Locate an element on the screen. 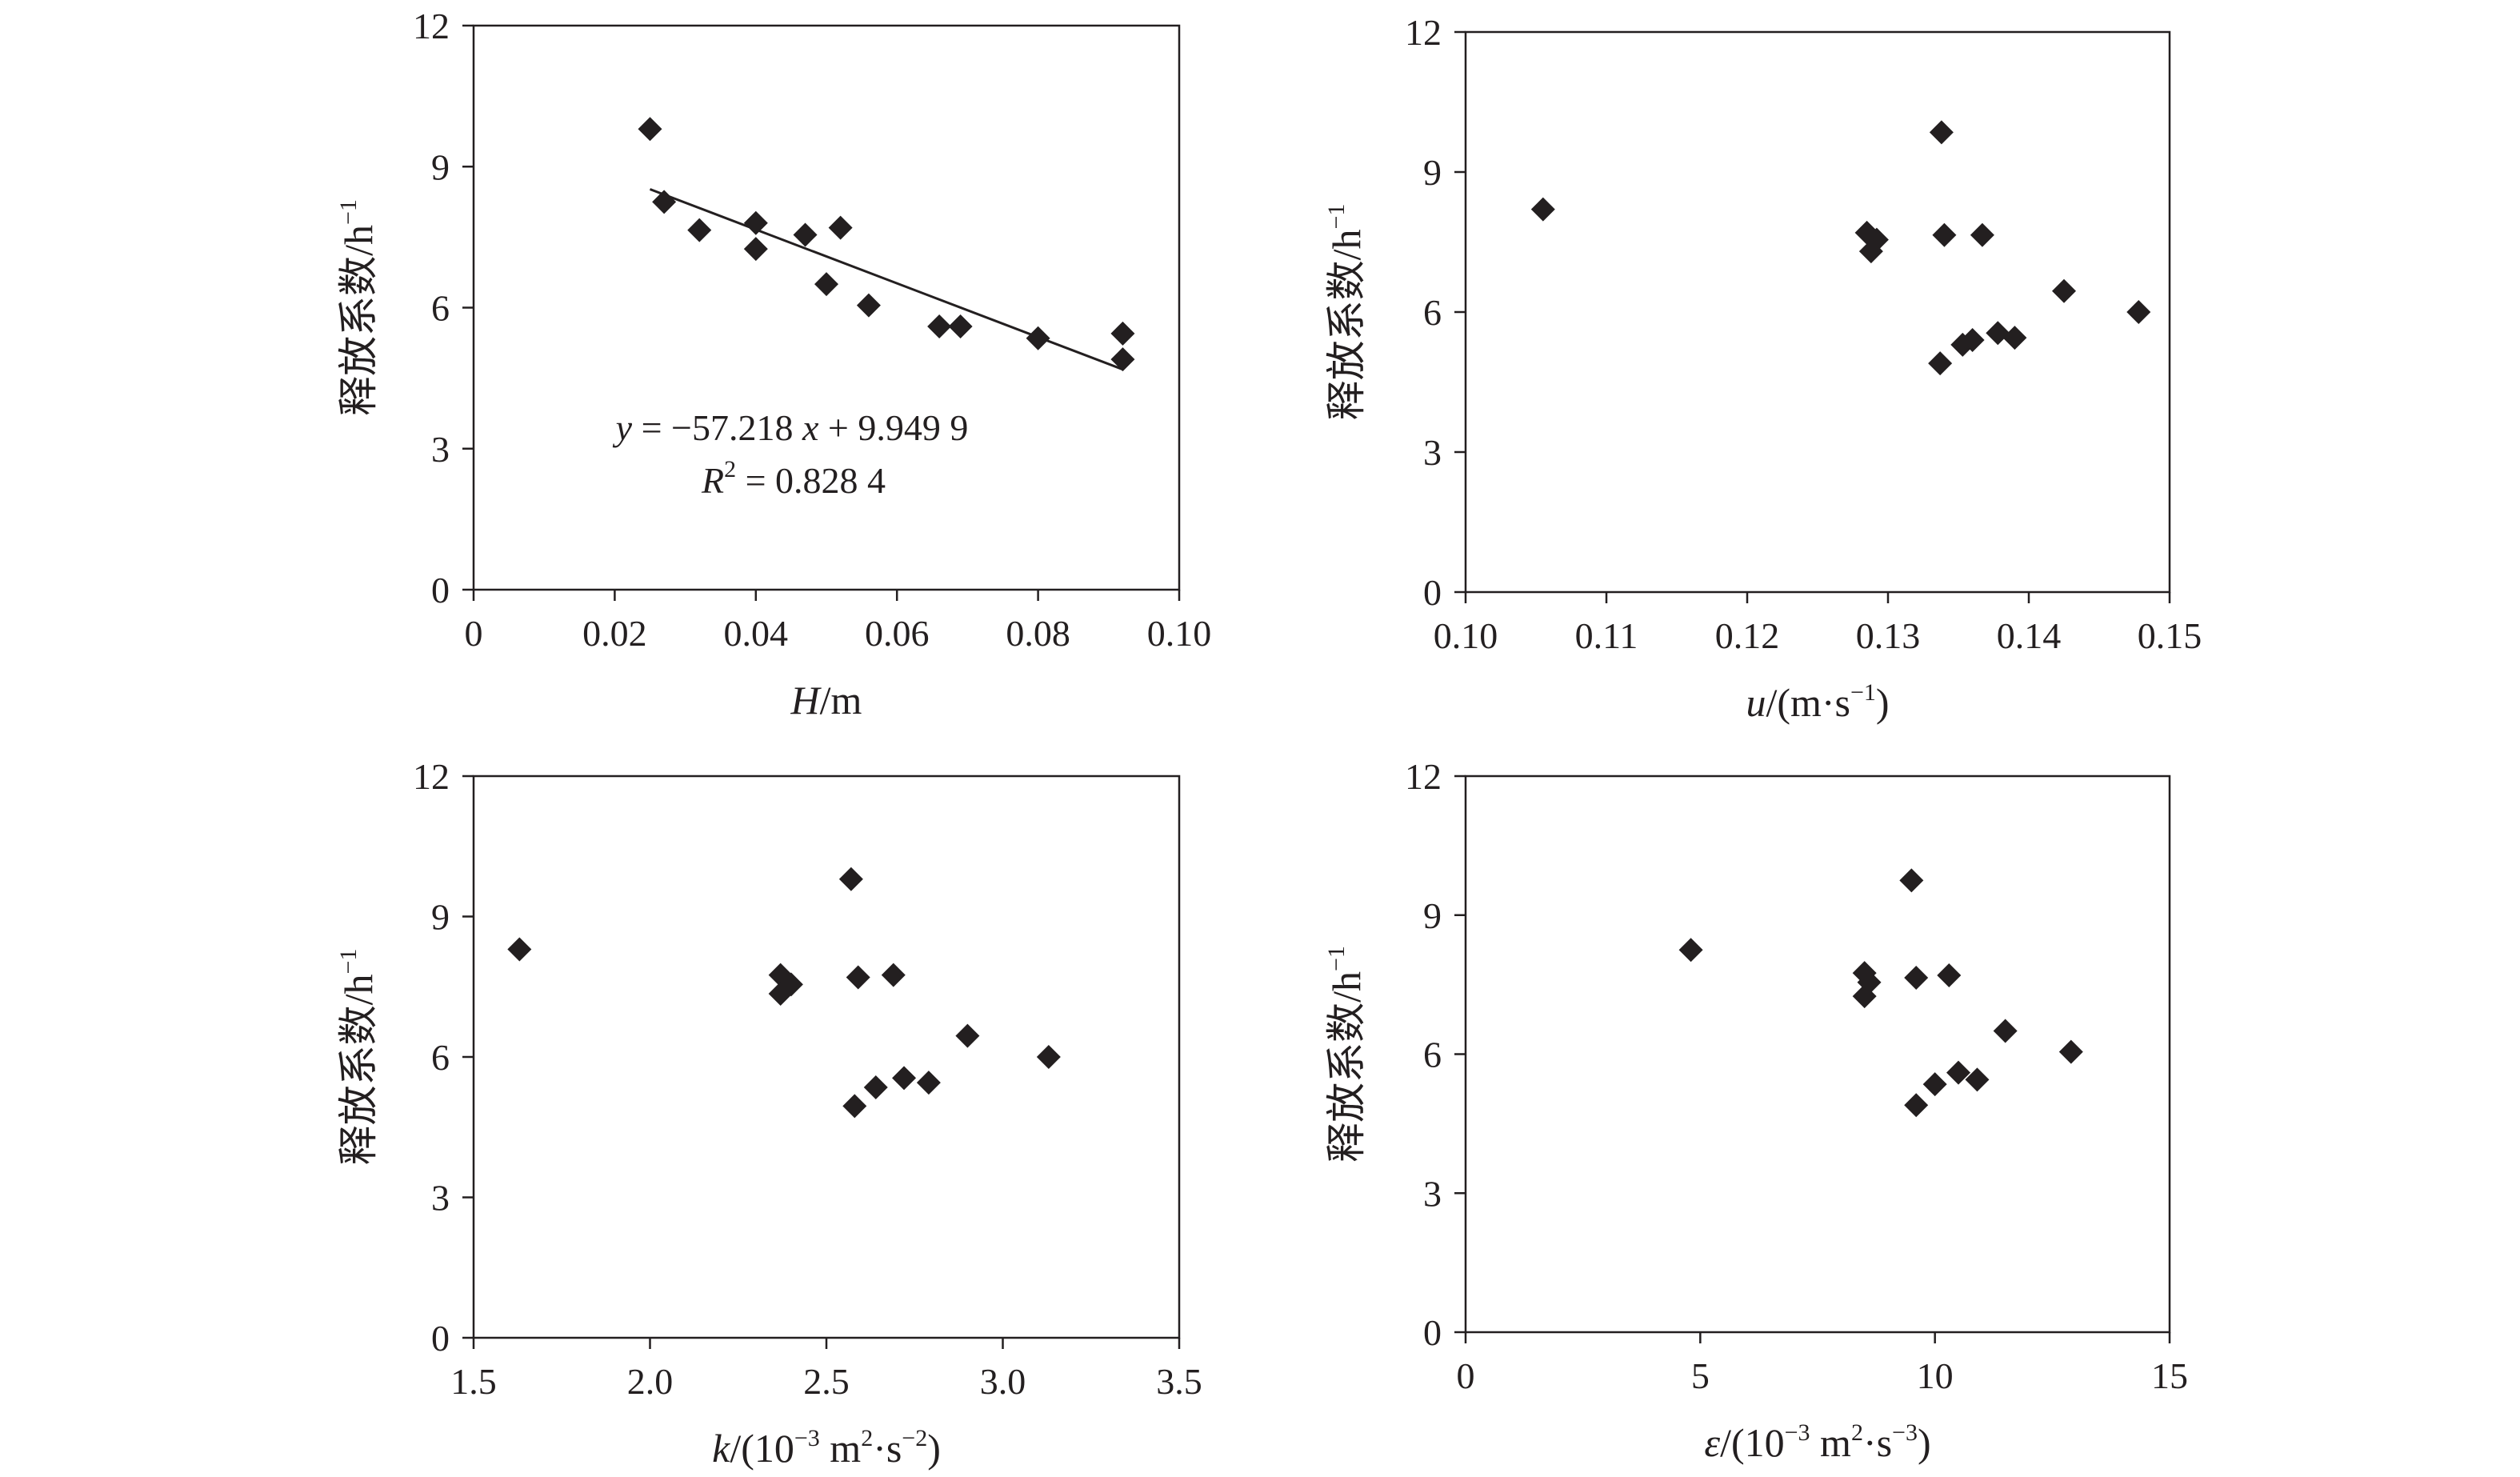 The height and width of the screenshot is (1477, 2520). x-axis-label-part: k is located at coordinates (721, 1448).